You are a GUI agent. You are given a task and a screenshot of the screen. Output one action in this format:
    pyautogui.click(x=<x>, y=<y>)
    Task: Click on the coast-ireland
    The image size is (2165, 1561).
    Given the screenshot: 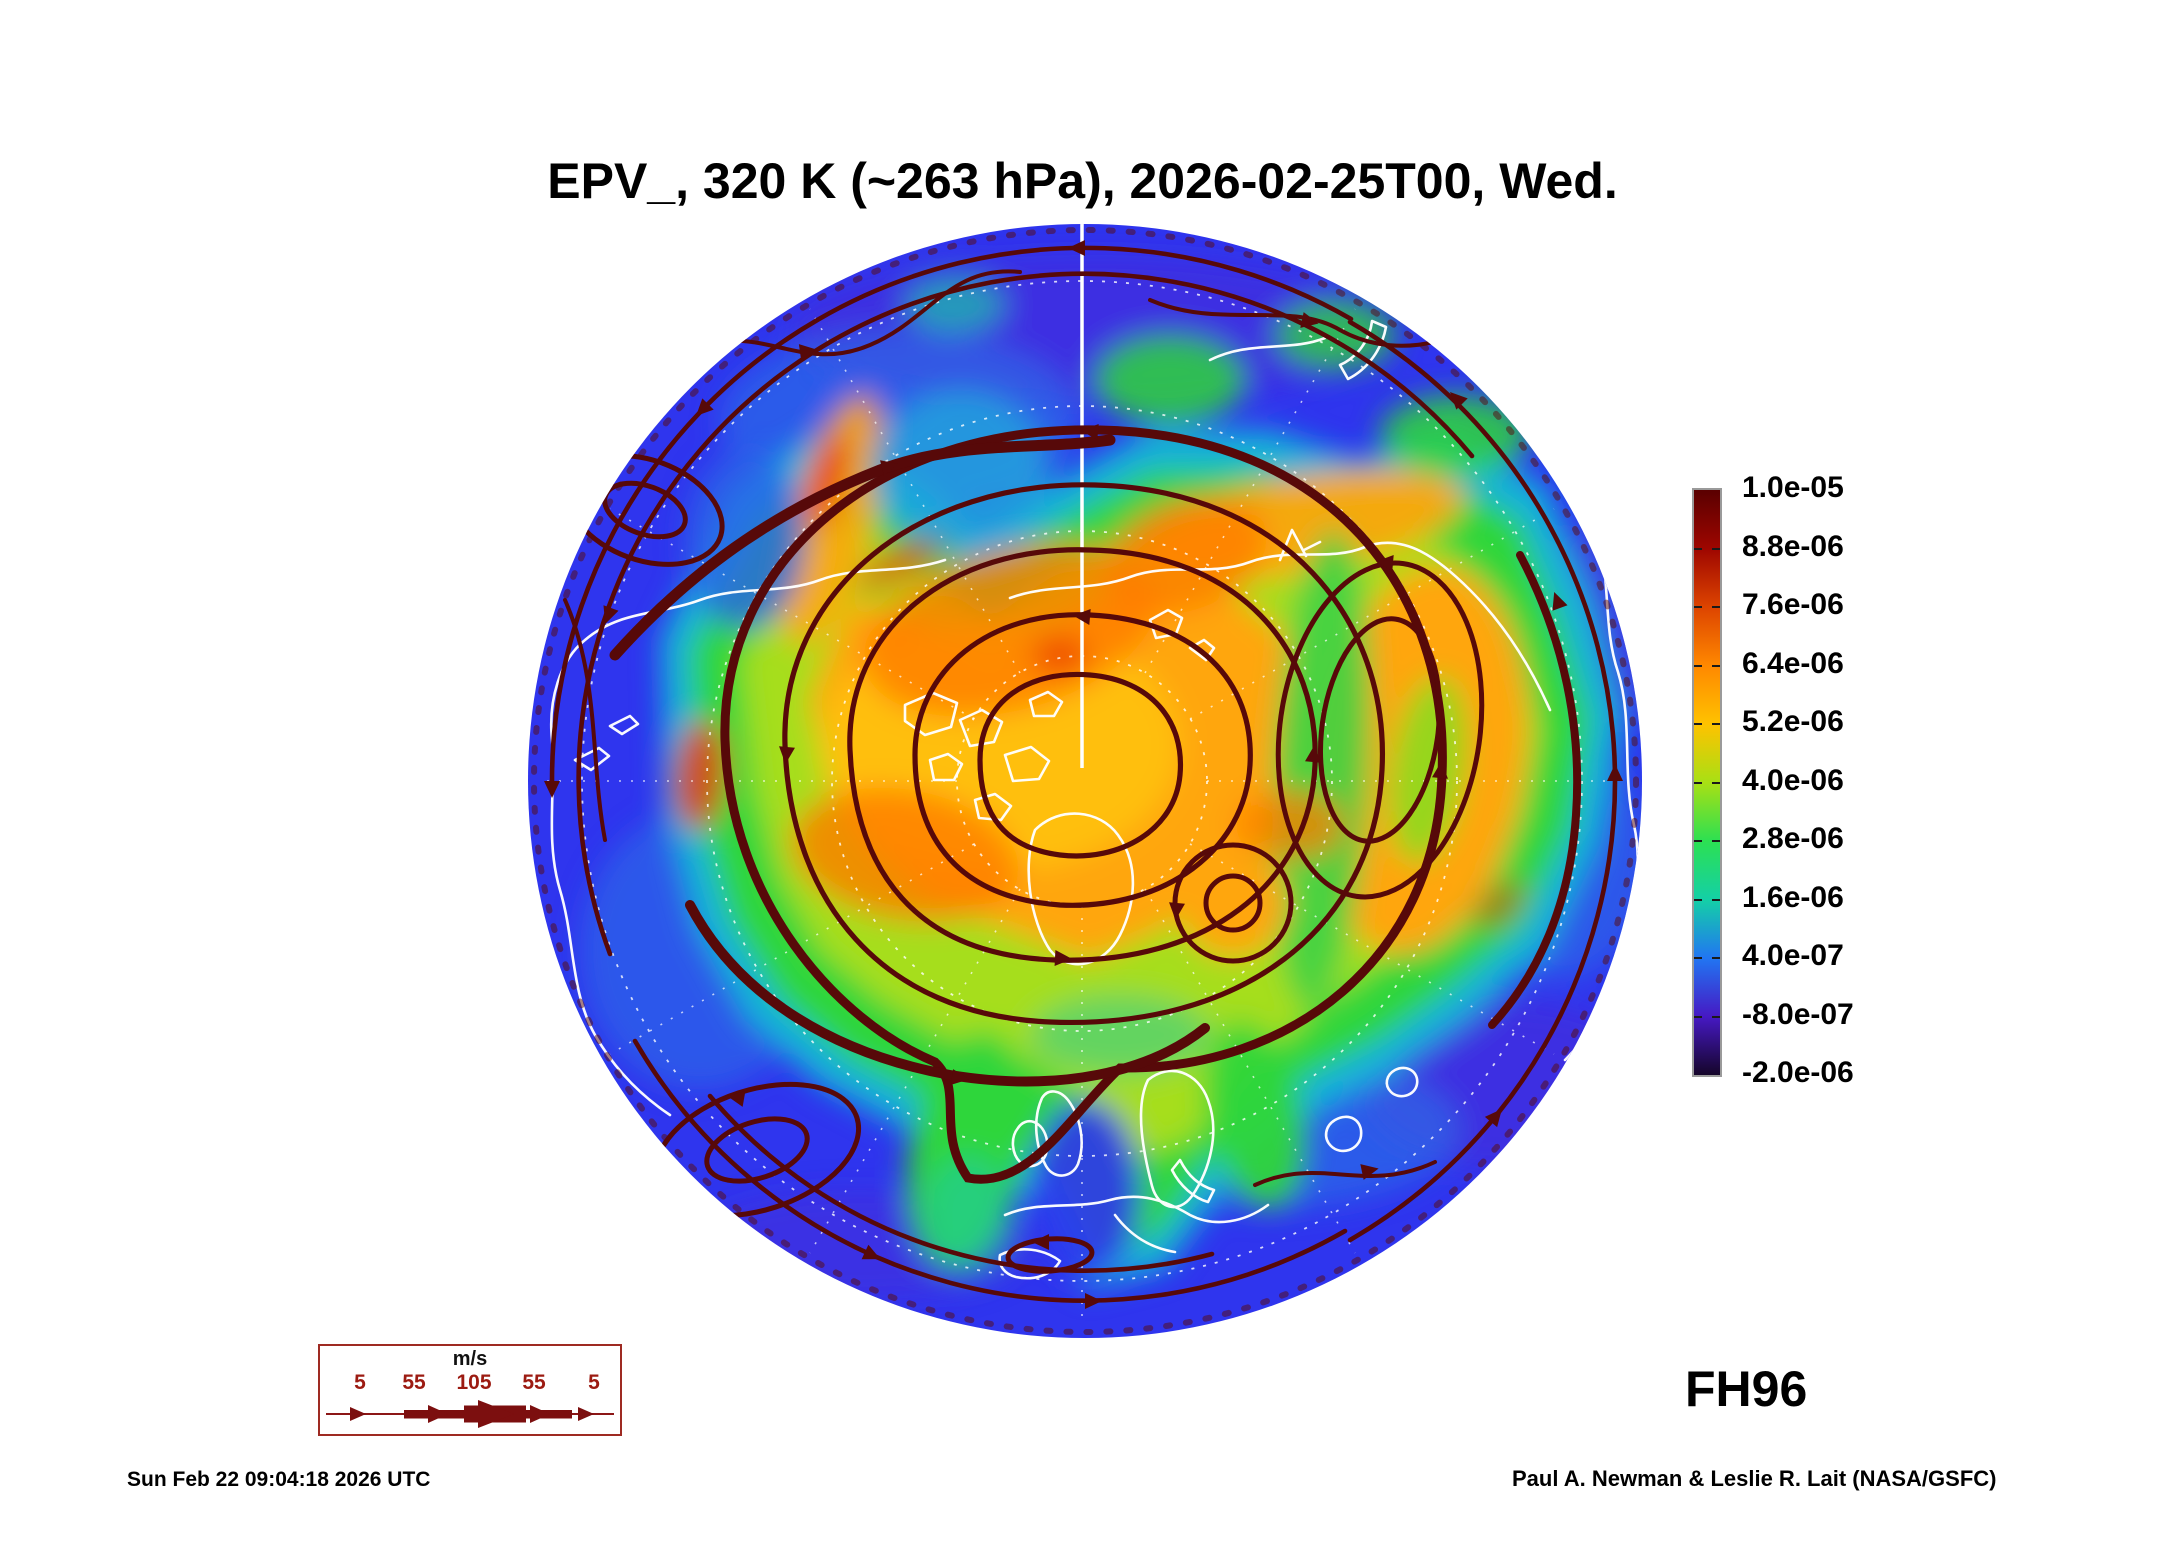 What is the action you would take?
    pyautogui.click(x=1030, y=1143)
    